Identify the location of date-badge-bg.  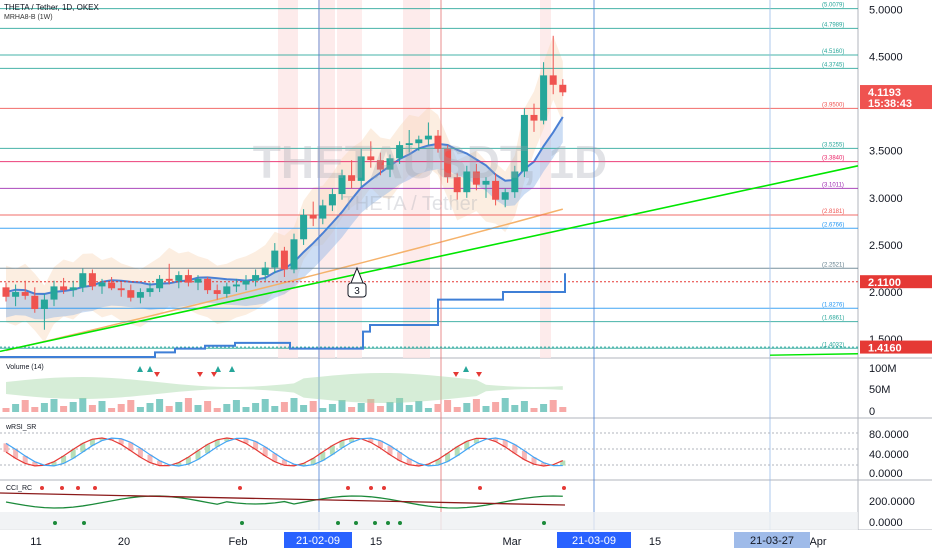
(318, 540).